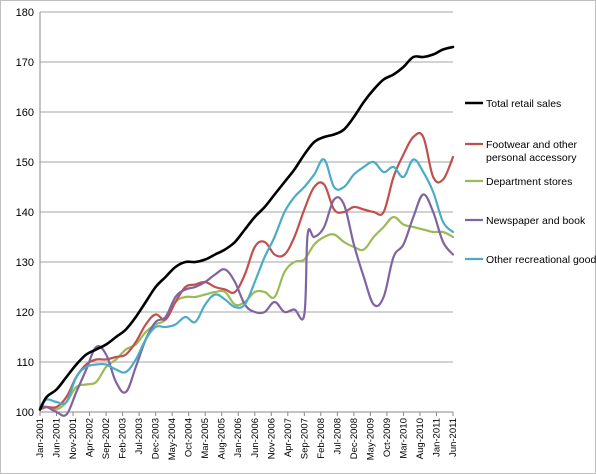  Describe the element at coordinates (25, 313) in the screenshot. I see `y-tick-label: 120` at that location.